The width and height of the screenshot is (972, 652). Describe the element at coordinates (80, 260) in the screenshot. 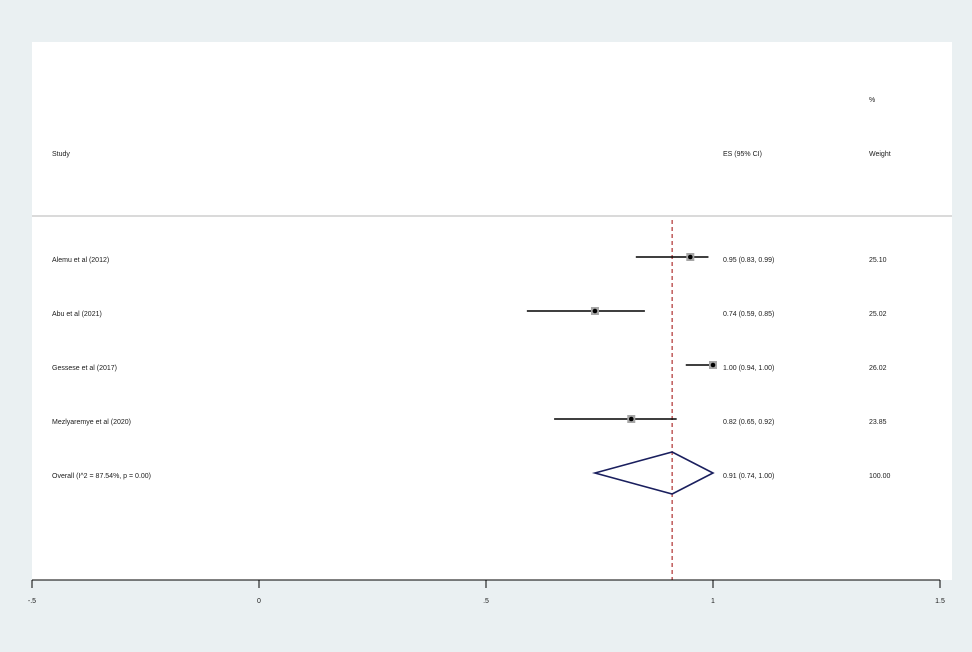

I see `study-label: Alemu et al (2012)` at that location.